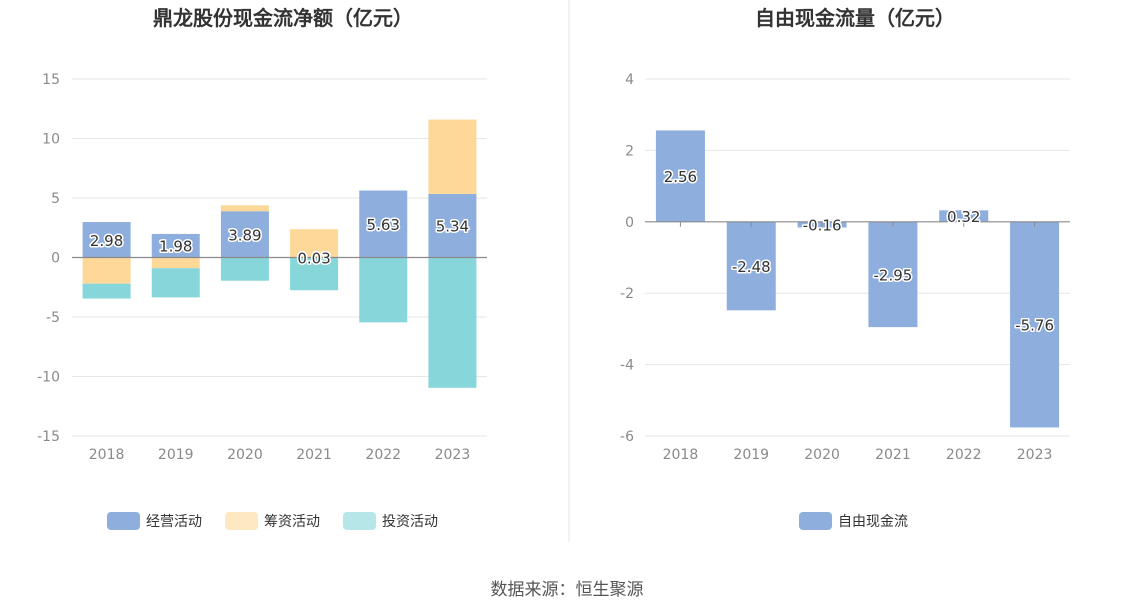 This screenshot has height=612, width=1134. I want to click on bar-自由现金流-2023, so click(1035, 324).